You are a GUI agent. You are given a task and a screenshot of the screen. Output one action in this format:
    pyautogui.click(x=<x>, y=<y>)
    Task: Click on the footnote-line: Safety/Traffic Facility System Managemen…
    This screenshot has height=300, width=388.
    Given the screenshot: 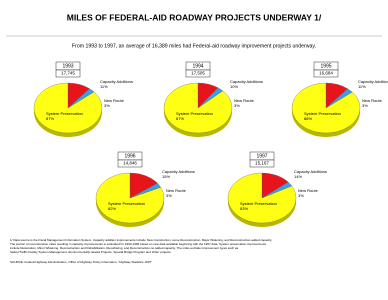 What is the action you would take?
    pyautogui.click(x=91, y=252)
    